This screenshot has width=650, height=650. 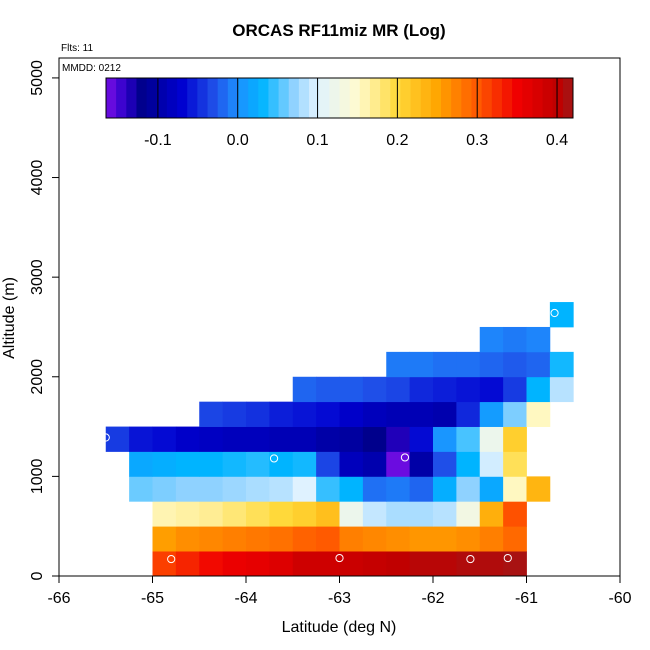 I want to click on y-tick-label: 2000, so click(x=37, y=377).